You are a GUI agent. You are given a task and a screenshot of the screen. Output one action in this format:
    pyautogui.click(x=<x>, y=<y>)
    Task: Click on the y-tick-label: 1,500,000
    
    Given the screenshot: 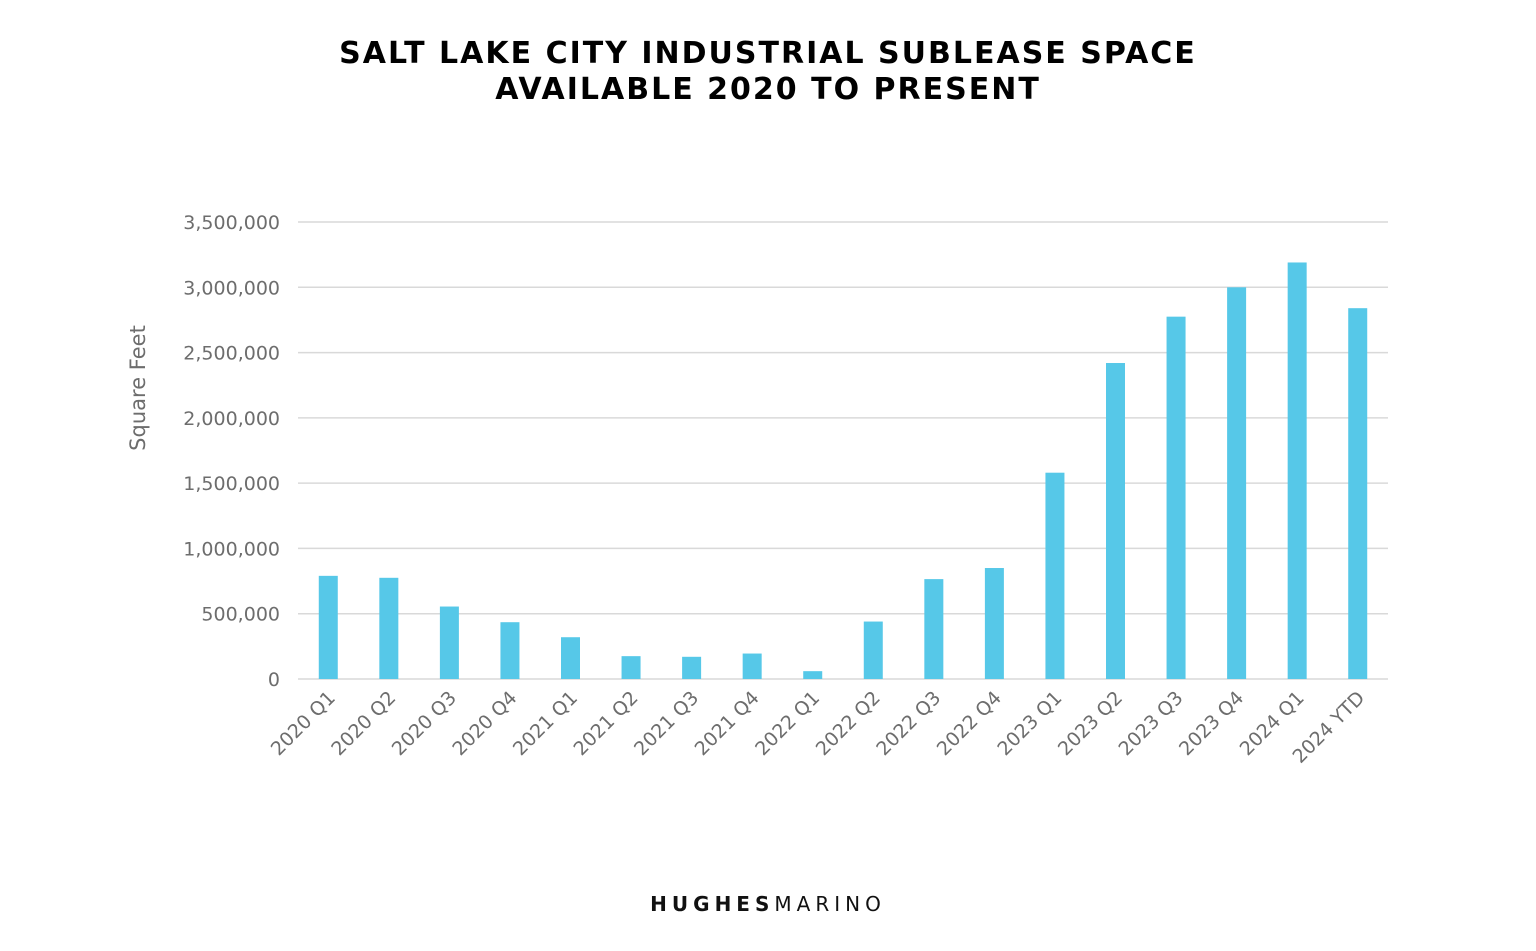 What is the action you would take?
    pyautogui.click(x=231, y=484)
    